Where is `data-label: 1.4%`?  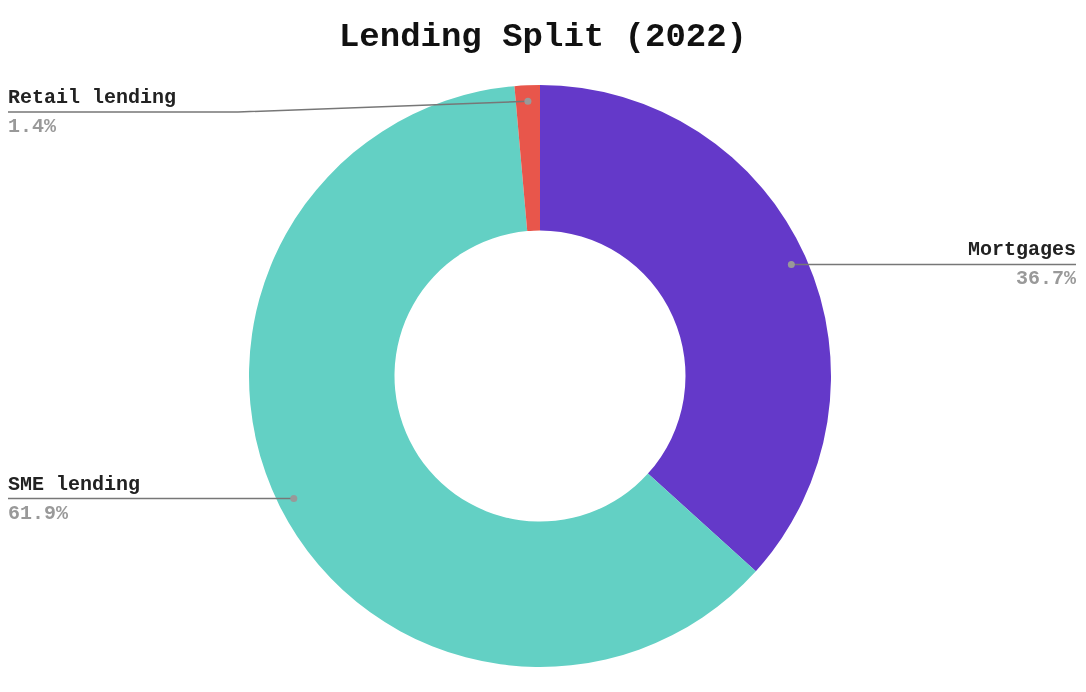
data-label: 1.4% is located at coordinates (33, 127).